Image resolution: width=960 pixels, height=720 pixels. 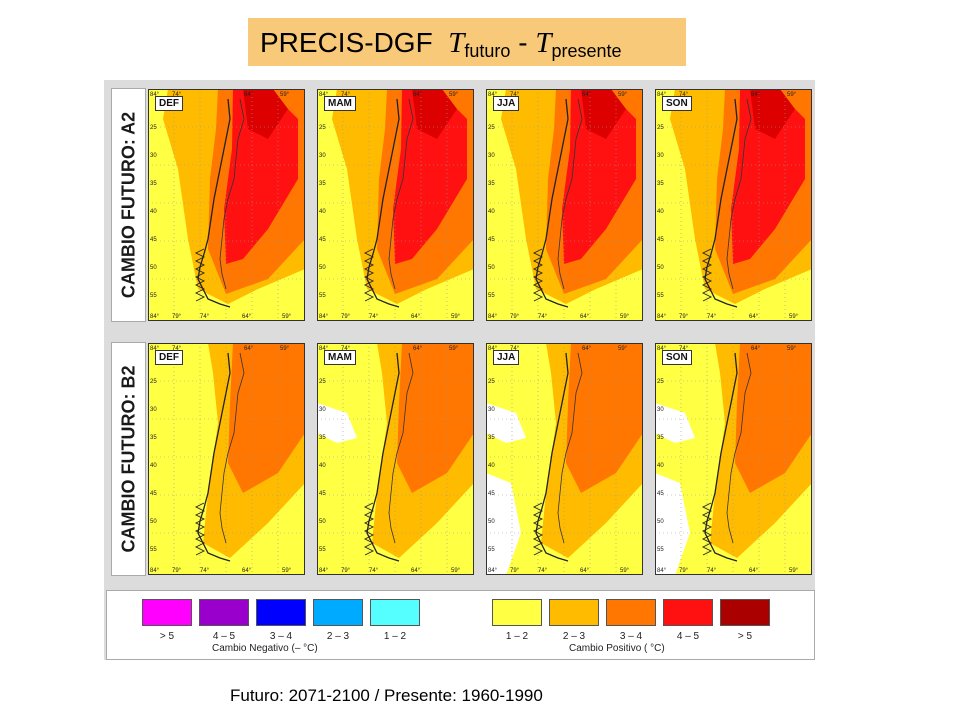 What do you see at coordinates (506, 357) in the screenshot?
I see `season-label: JJA` at bounding box center [506, 357].